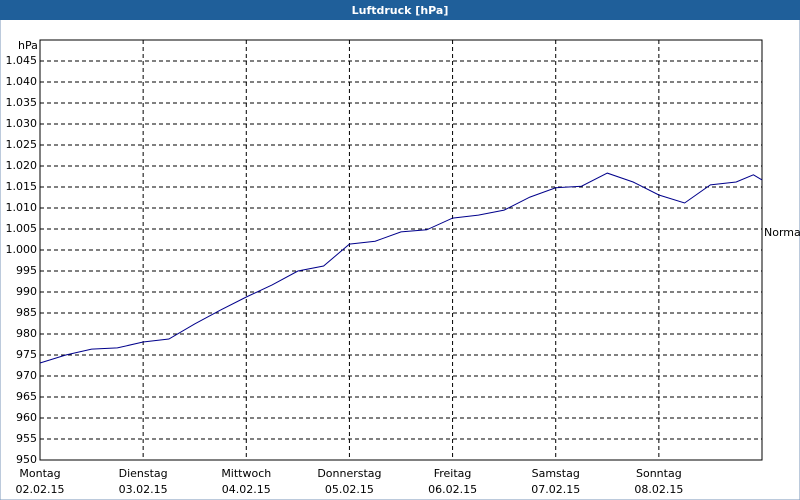  Describe the element at coordinates (658, 489) in the screenshot. I see `x-tick-label: 08.02.15` at that location.